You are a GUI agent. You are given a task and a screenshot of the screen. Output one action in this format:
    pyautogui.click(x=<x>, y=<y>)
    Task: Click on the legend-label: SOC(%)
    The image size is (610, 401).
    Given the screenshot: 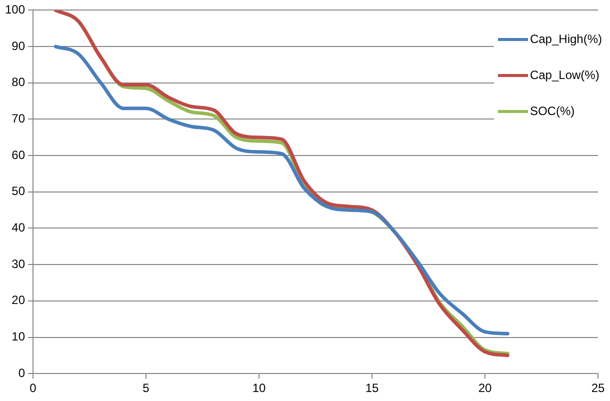 What is the action you would take?
    pyautogui.click(x=552, y=111)
    